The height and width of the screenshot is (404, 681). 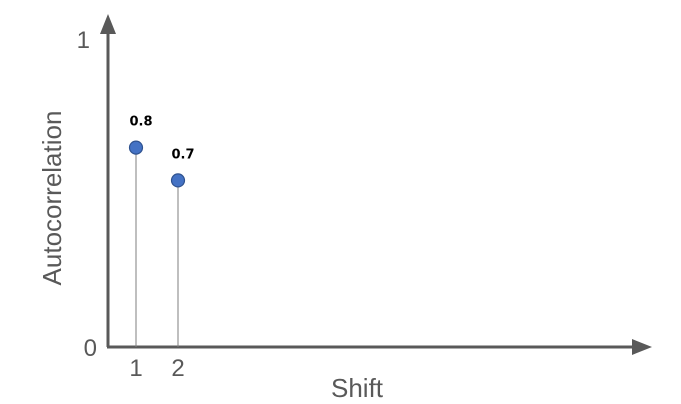 What do you see at coordinates (140, 122) in the screenshot?
I see `data-label: 0.8` at bounding box center [140, 122].